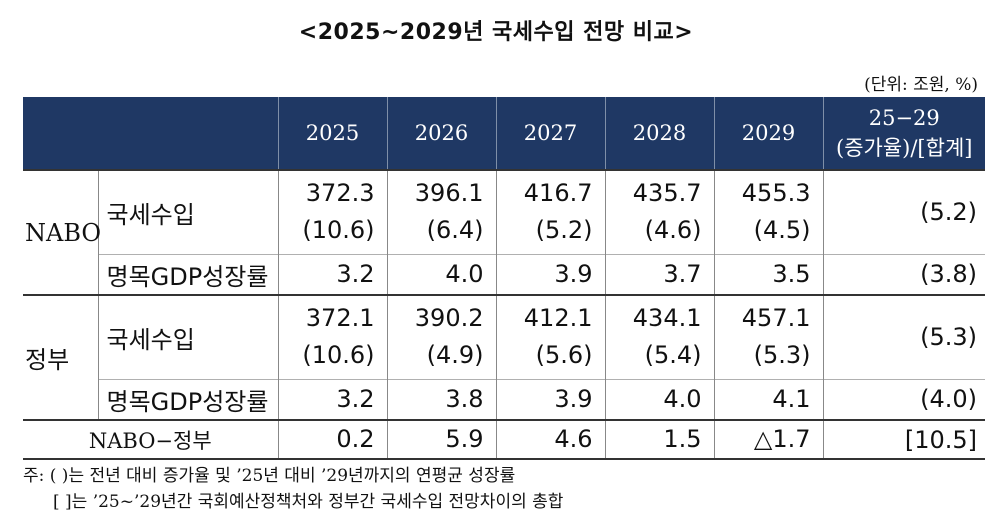 The height and width of the screenshot is (522, 992). Describe the element at coordinates (441, 133) in the screenshot. I see `header-year: 2026` at that location.